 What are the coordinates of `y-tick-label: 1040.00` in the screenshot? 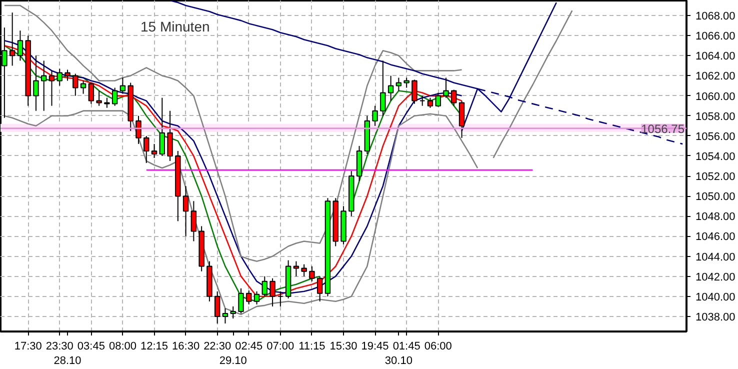 It's located at (716, 297).